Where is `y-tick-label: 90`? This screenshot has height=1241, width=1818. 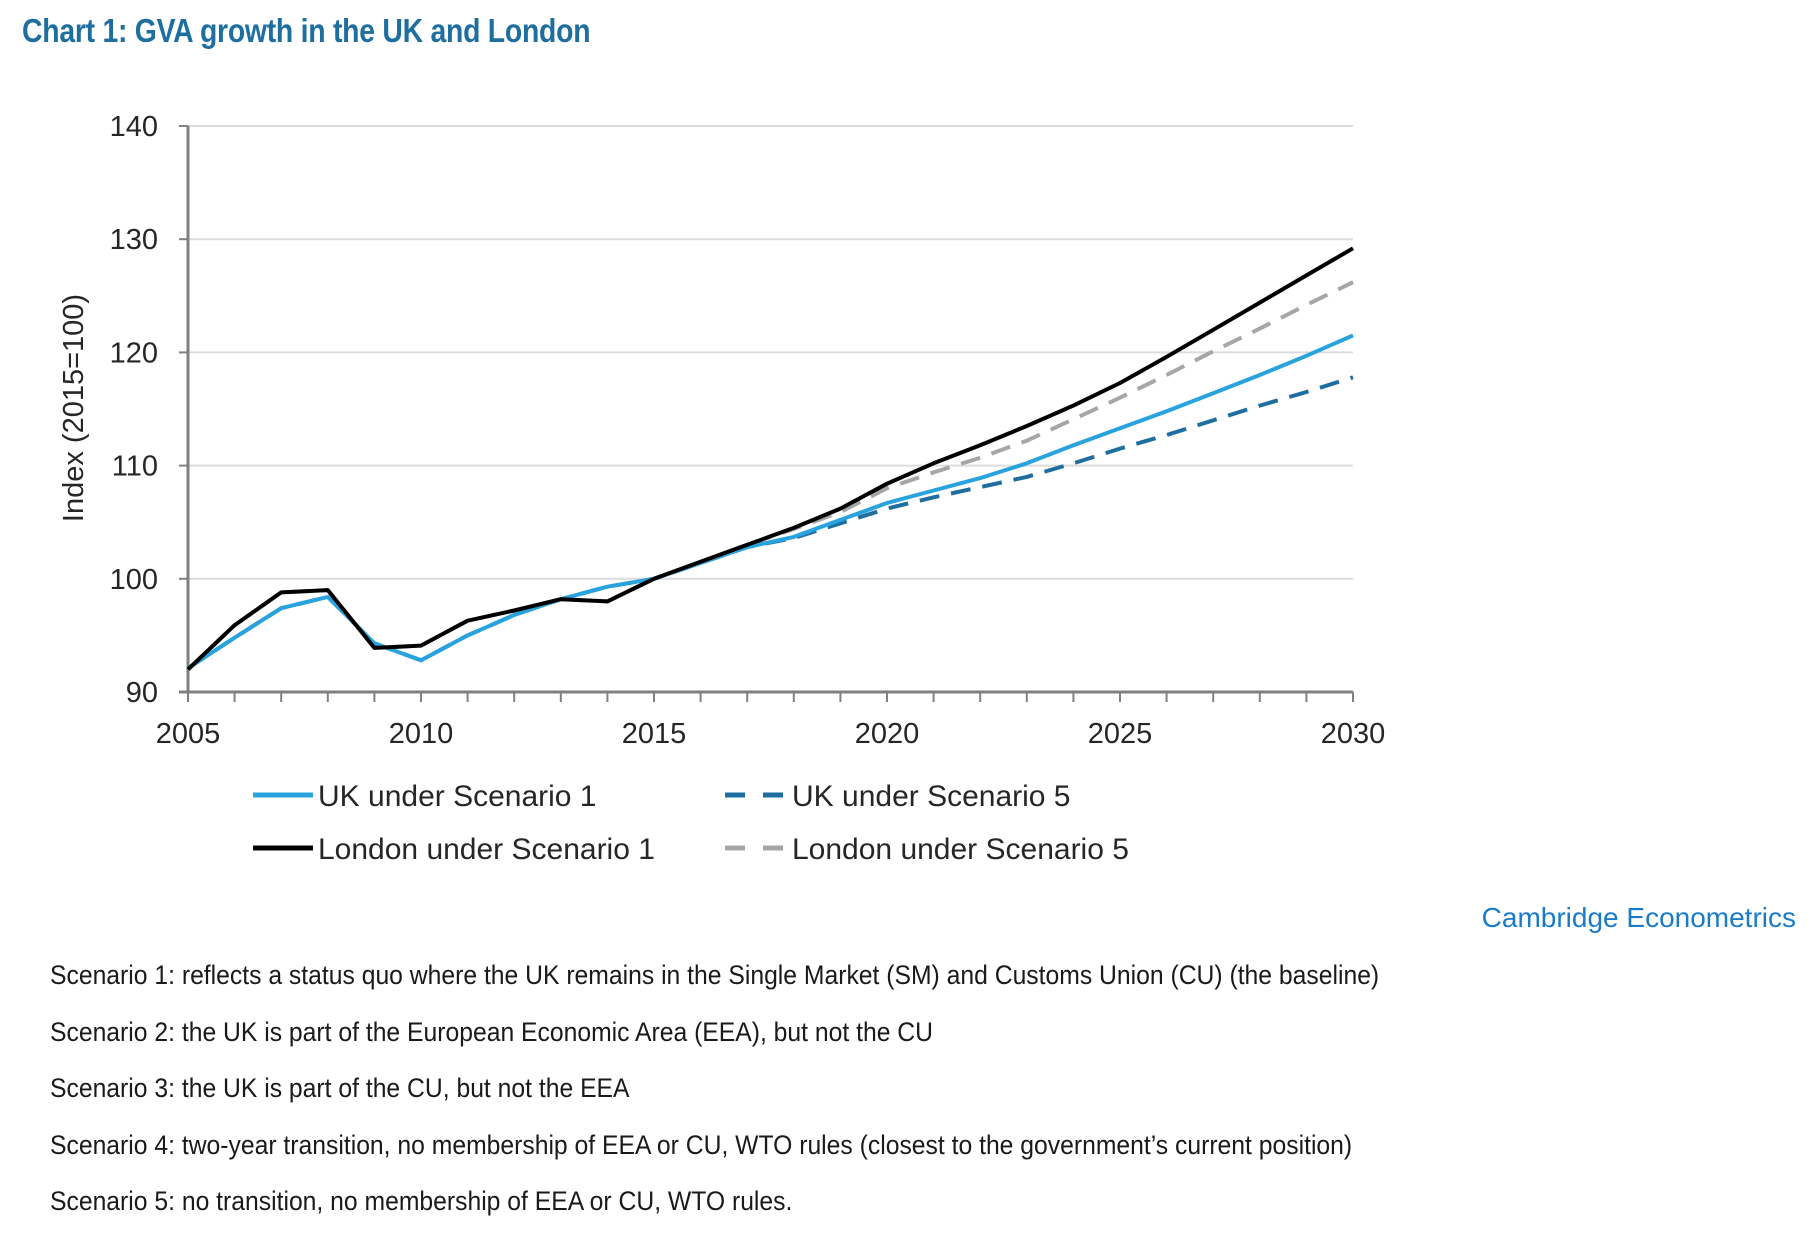
y-tick-label: 90 is located at coordinates (142, 693).